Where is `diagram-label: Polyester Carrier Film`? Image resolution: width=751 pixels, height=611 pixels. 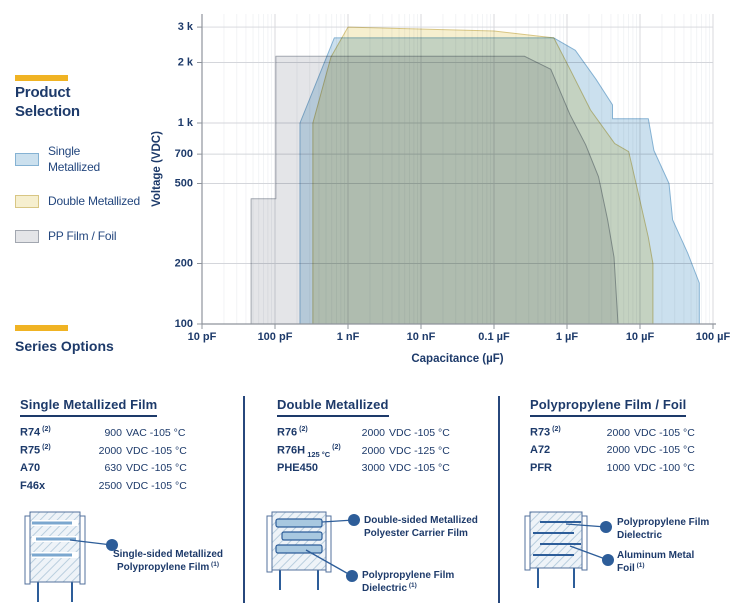
diagram-label: Polyester Carrier Film is located at coordinates (416, 533).